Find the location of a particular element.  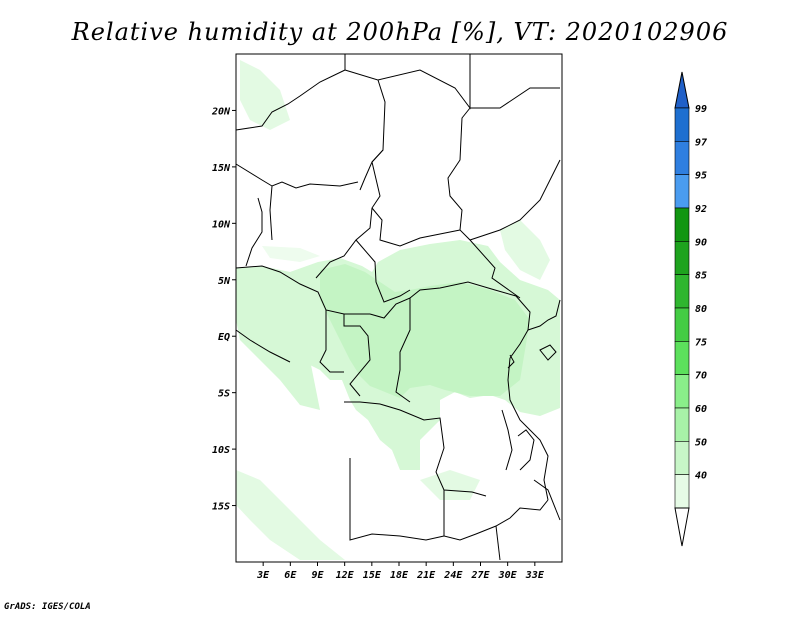

rh-region-east is located at coordinates (525, 250).